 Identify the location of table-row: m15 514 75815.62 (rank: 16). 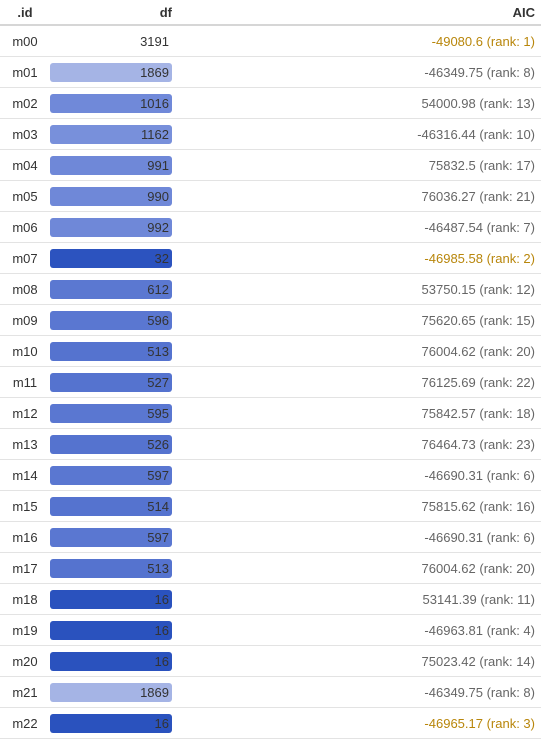
(270, 506).